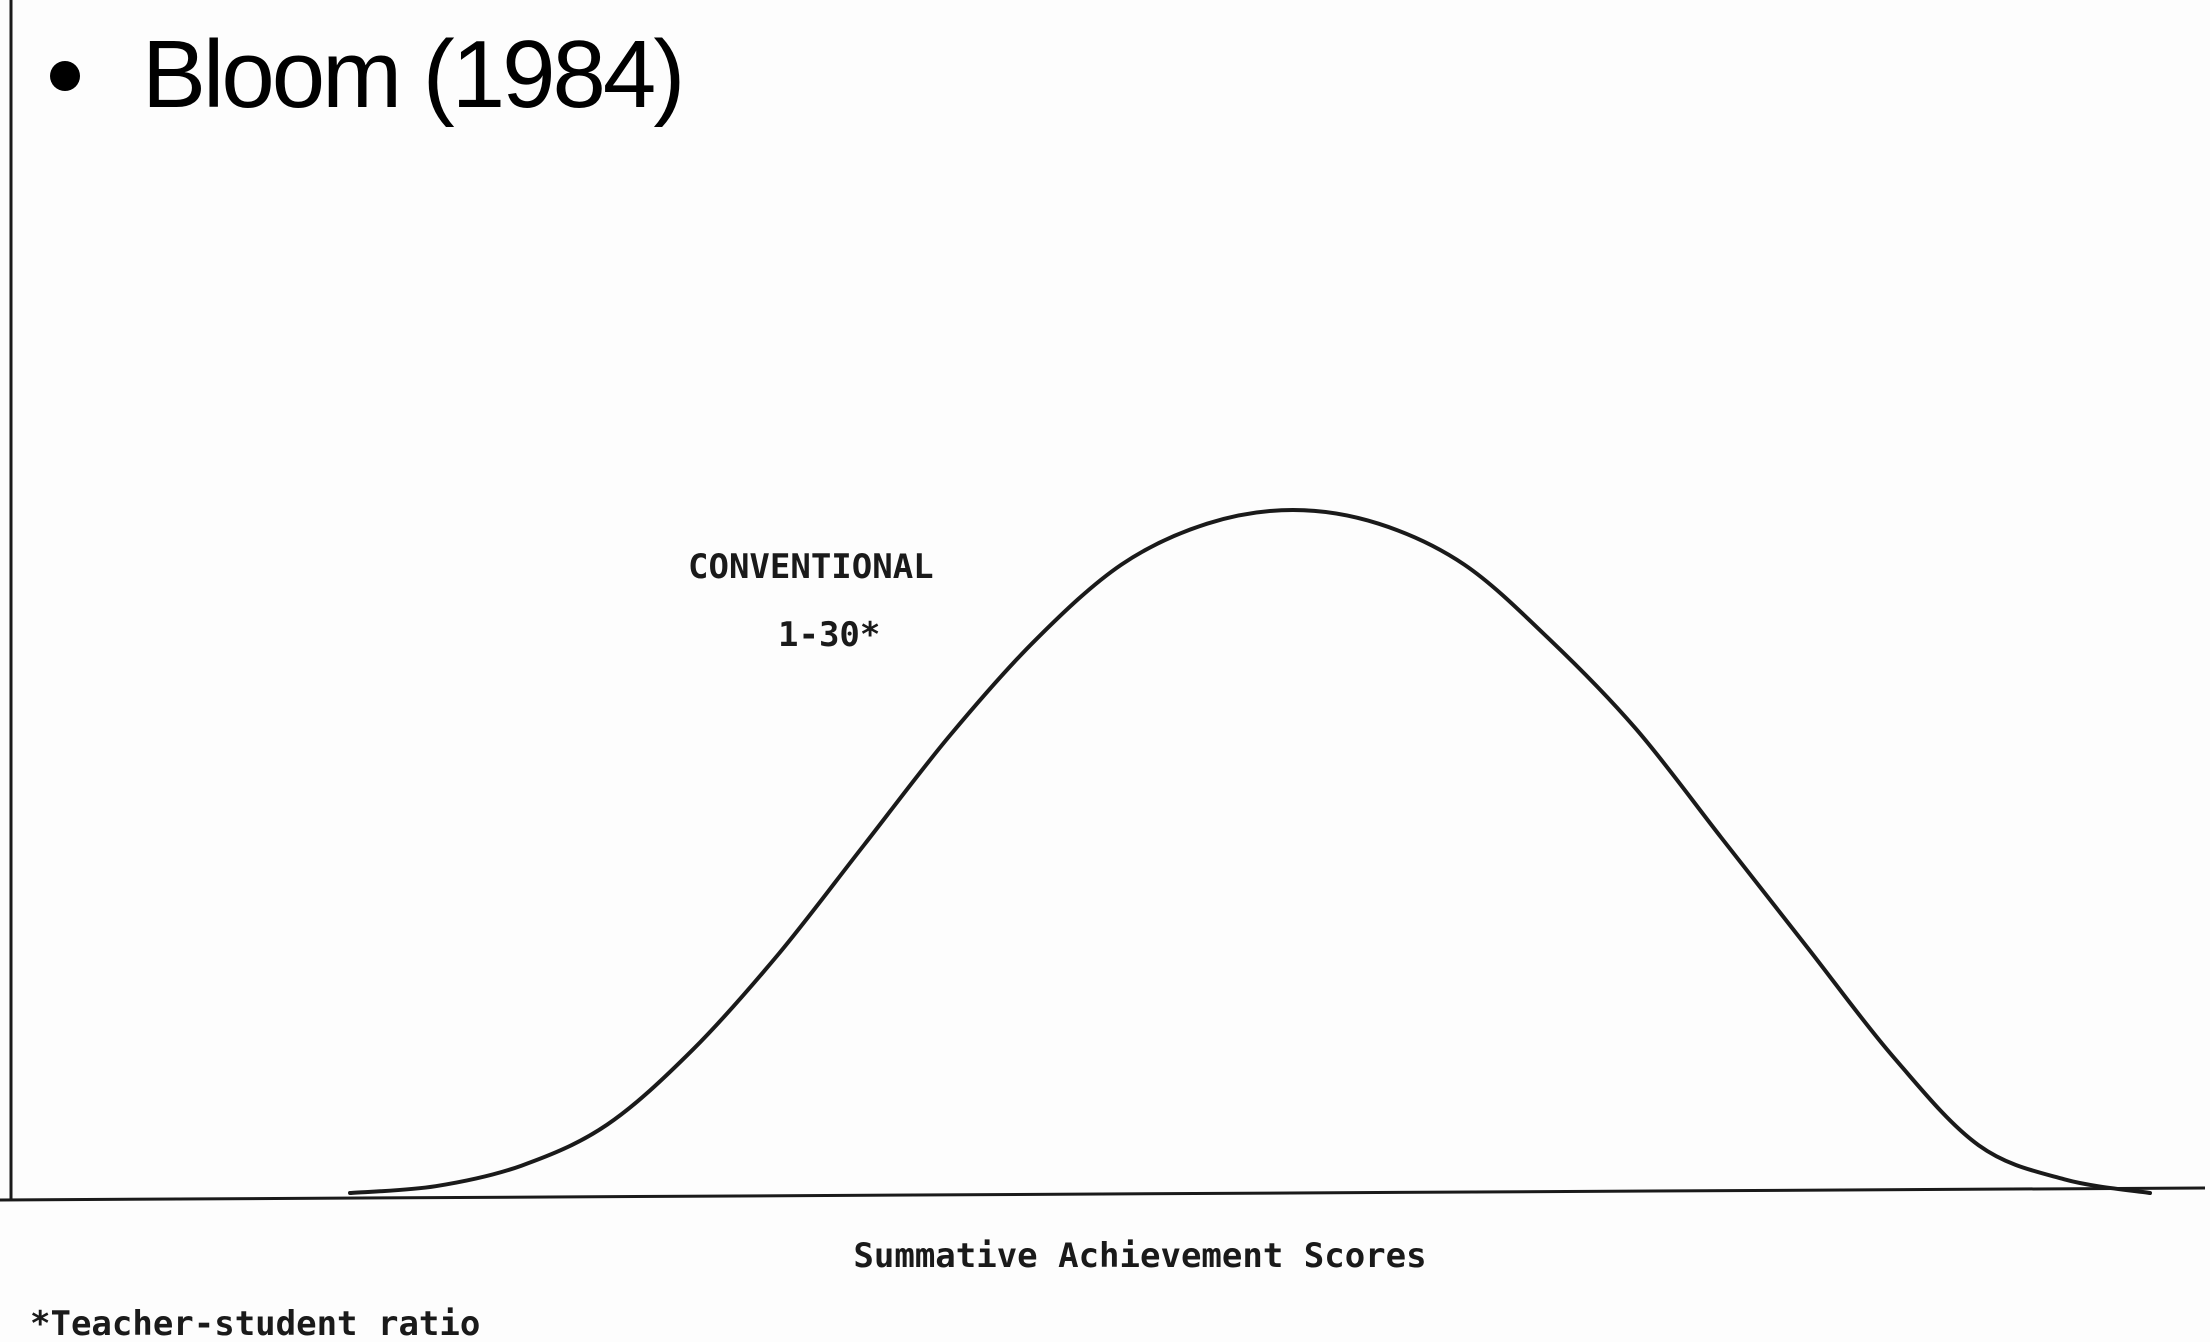 This screenshot has height=1342, width=2210. What do you see at coordinates (811, 567) in the screenshot?
I see `series-label: CONVENTIONAL` at bounding box center [811, 567].